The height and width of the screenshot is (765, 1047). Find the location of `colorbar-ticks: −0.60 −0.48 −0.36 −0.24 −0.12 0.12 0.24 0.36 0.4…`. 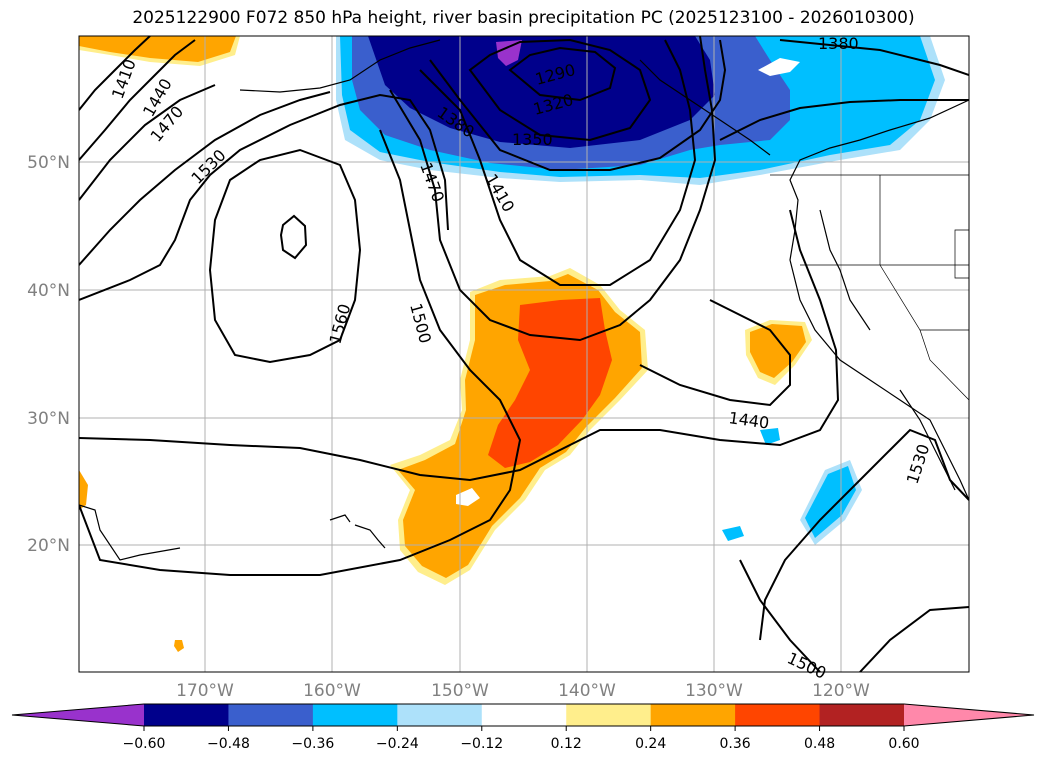

colorbar-ticks: −0.60 −0.48 −0.36 −0.24 −0.12 0.12 0.24 0.36 0.4… is located at coordinates (521, 739).